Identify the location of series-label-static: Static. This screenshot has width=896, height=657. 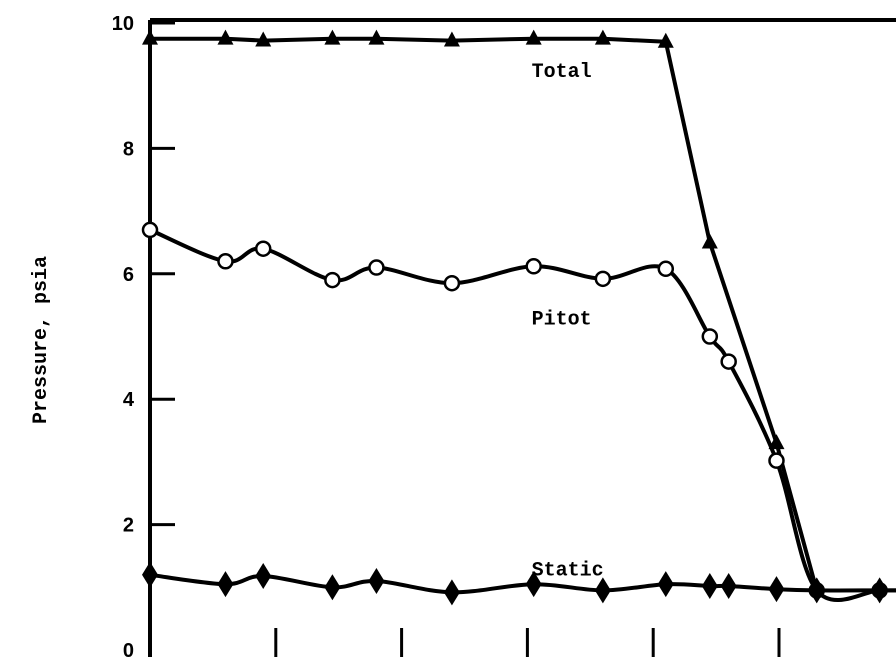
(568, 570).